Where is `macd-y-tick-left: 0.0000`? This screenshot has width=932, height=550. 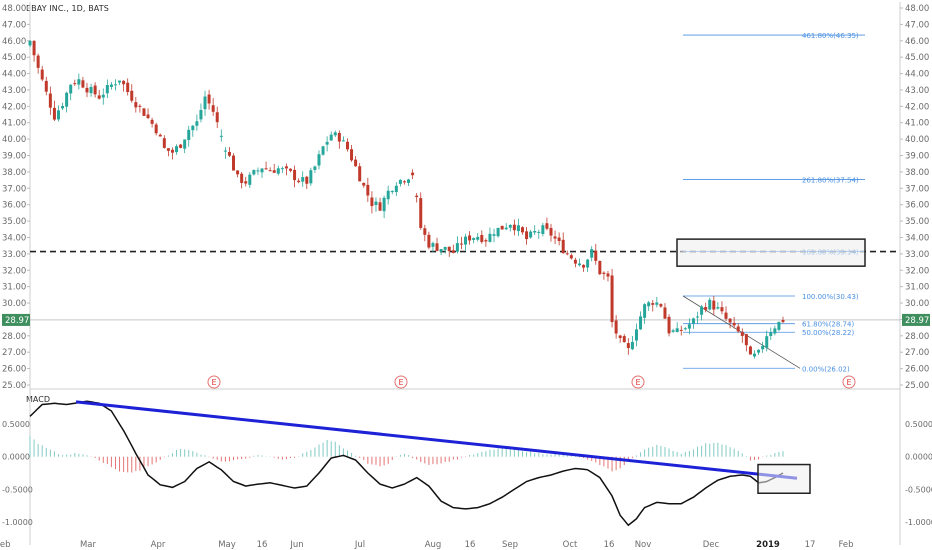 macd-y-tick-left: 0.0000 is located at coordinates (16, 457).